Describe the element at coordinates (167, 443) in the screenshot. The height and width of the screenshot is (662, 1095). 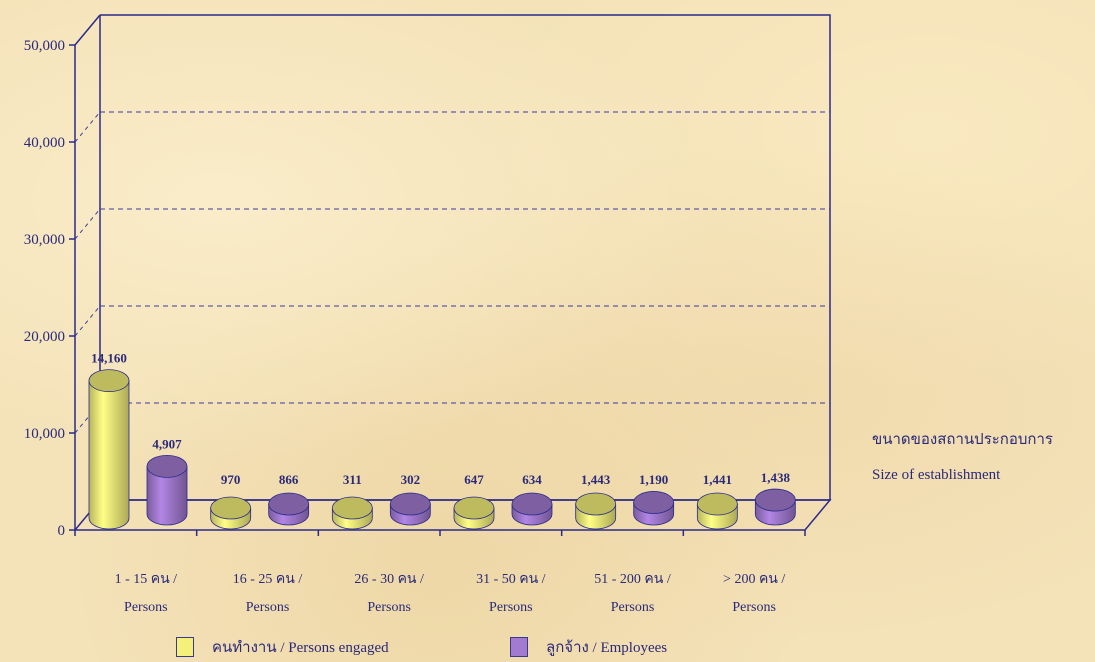
I see `data-label-1-0: 4,907` at that location.